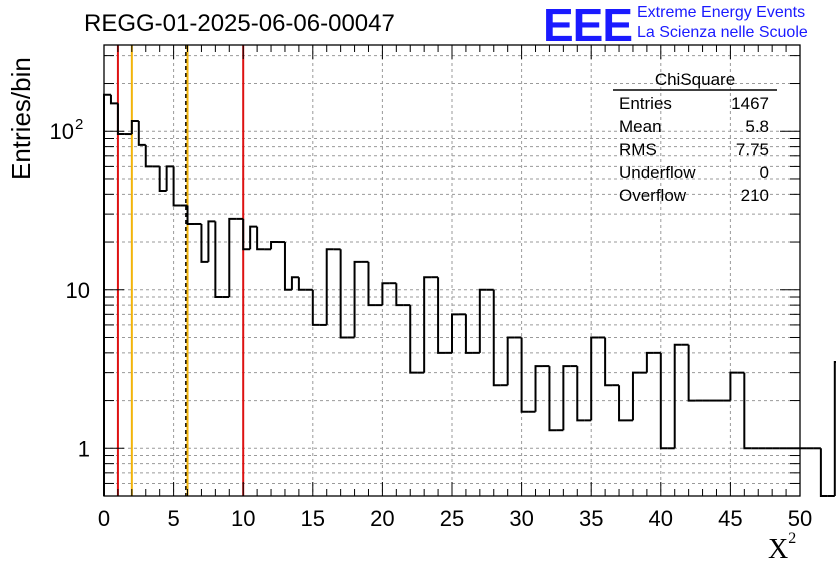 The width and height of the screenshot is (836, 572). Describe the element at coordinates (104, 518) in the screenshot. I see `x-tick-label: 0` at that location.